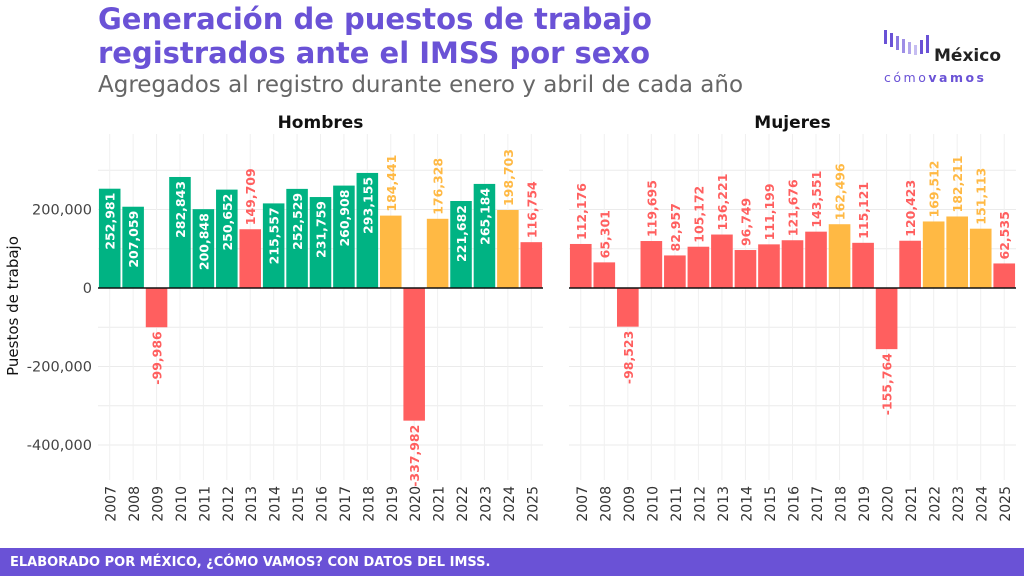 This screenshot has width=1024, height=576. What do you see at coordinates (889, 504) in the screenshot?
I see `x-tick-label-1-2020: 2020` at bounding box center [889, 504].